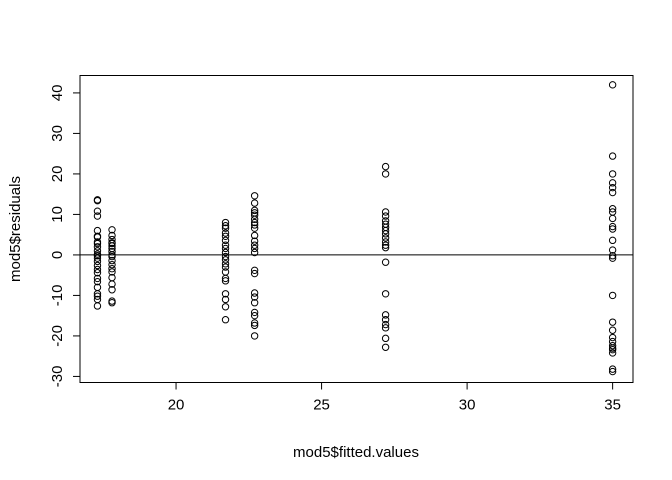 Image resolution: width=672 pixels, height=480 pixels. I want to click on y-tick-label: -20, so click(57, 336).